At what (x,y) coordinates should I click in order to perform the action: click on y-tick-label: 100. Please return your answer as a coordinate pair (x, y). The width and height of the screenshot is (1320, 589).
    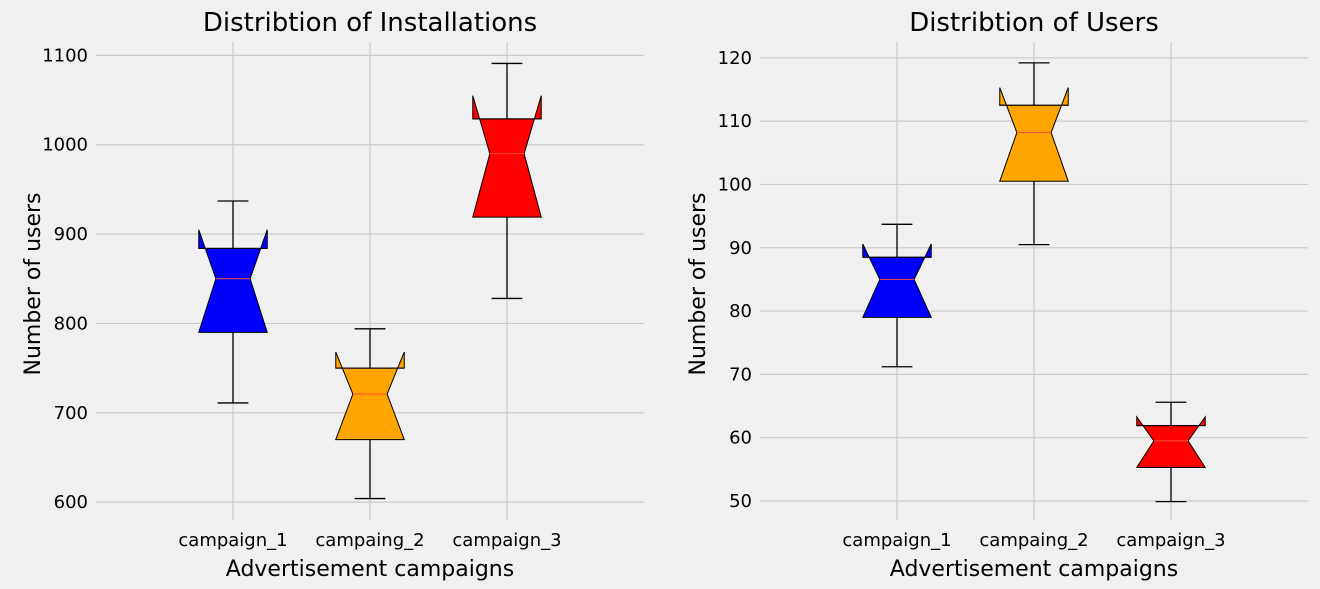
    Looking at the image, I should click on (735, 184).